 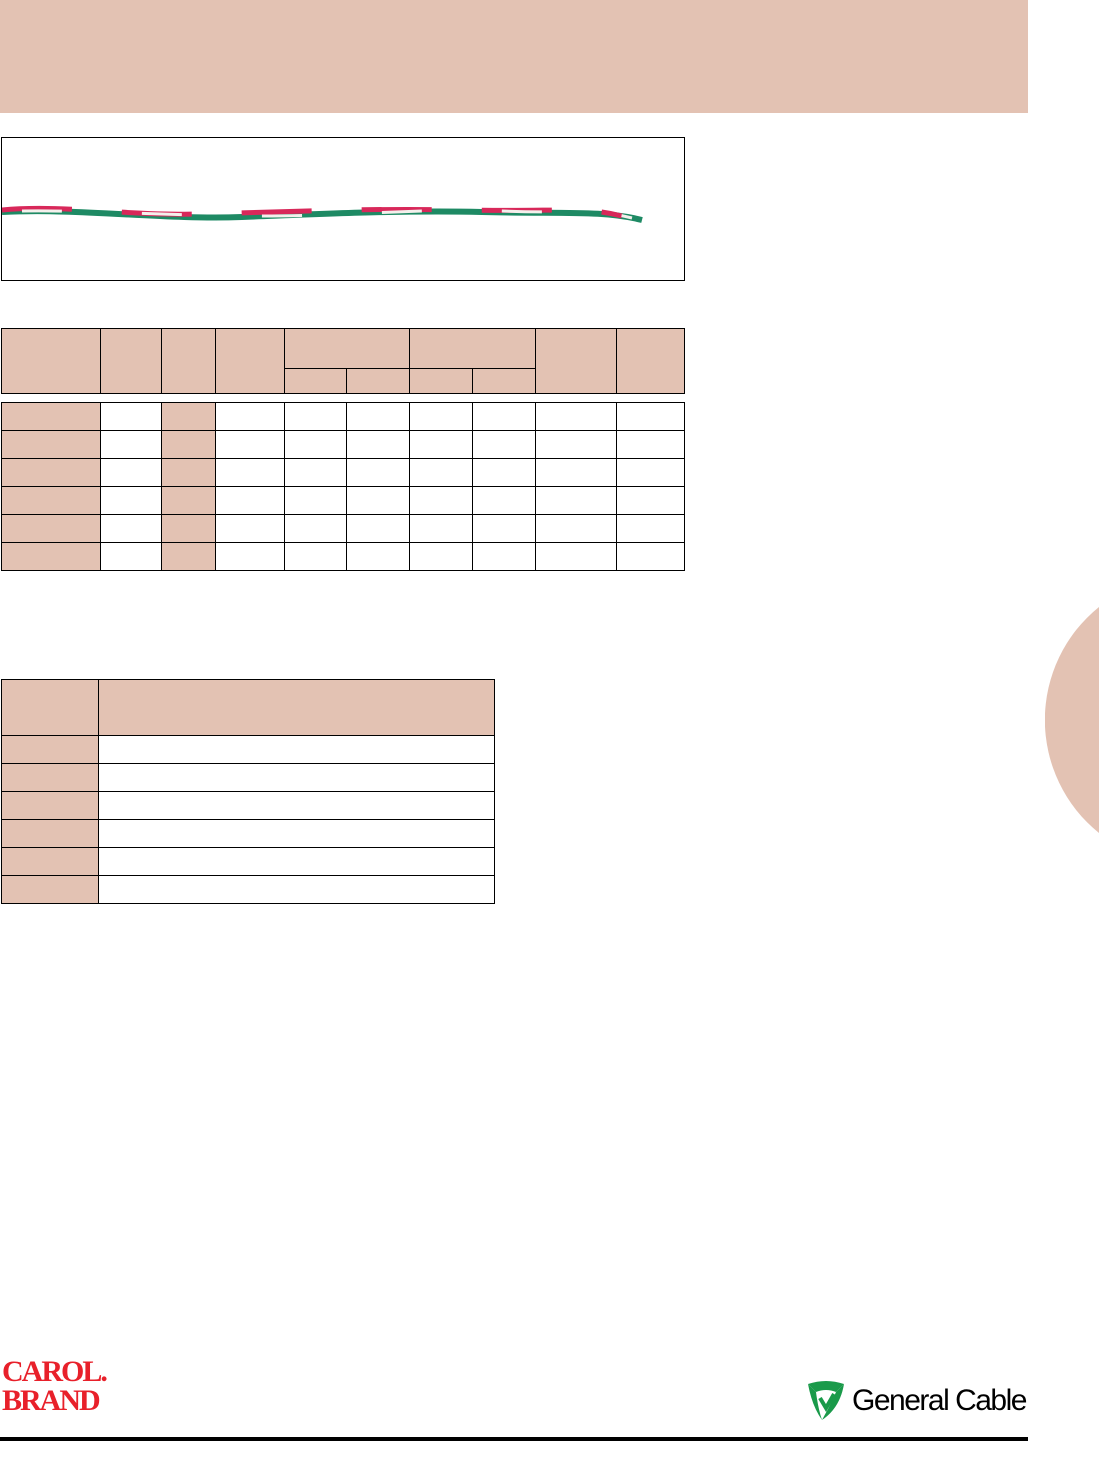 I want to click on product-image, so click(x=343, y=209).